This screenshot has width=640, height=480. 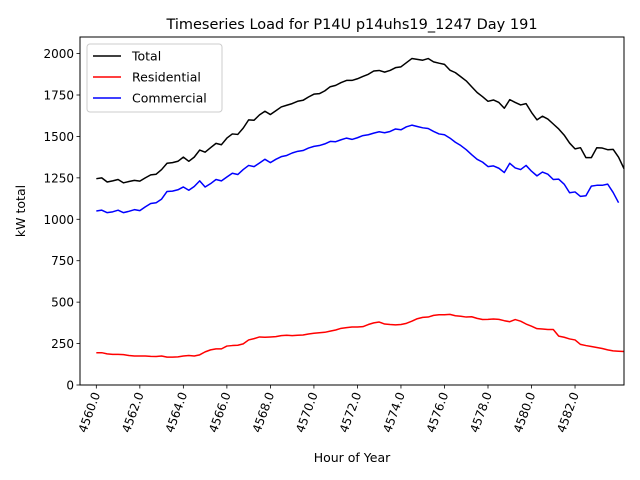 I want to click on series-line-residential, so click(x=360, y=335).